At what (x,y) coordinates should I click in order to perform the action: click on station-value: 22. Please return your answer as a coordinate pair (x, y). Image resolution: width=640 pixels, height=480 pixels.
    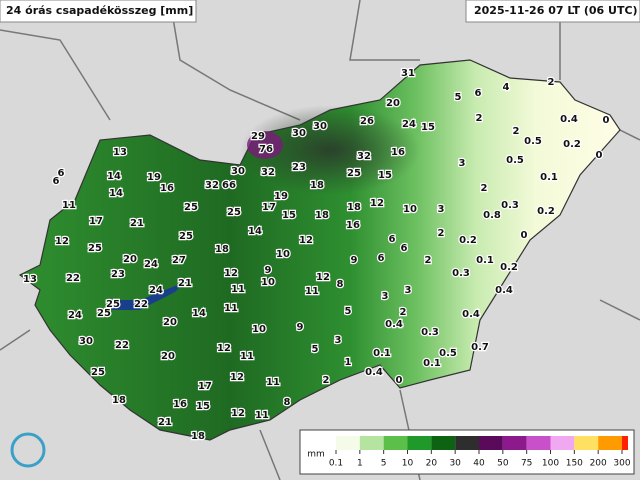
    Looking at the image, I should click on (73, 278).